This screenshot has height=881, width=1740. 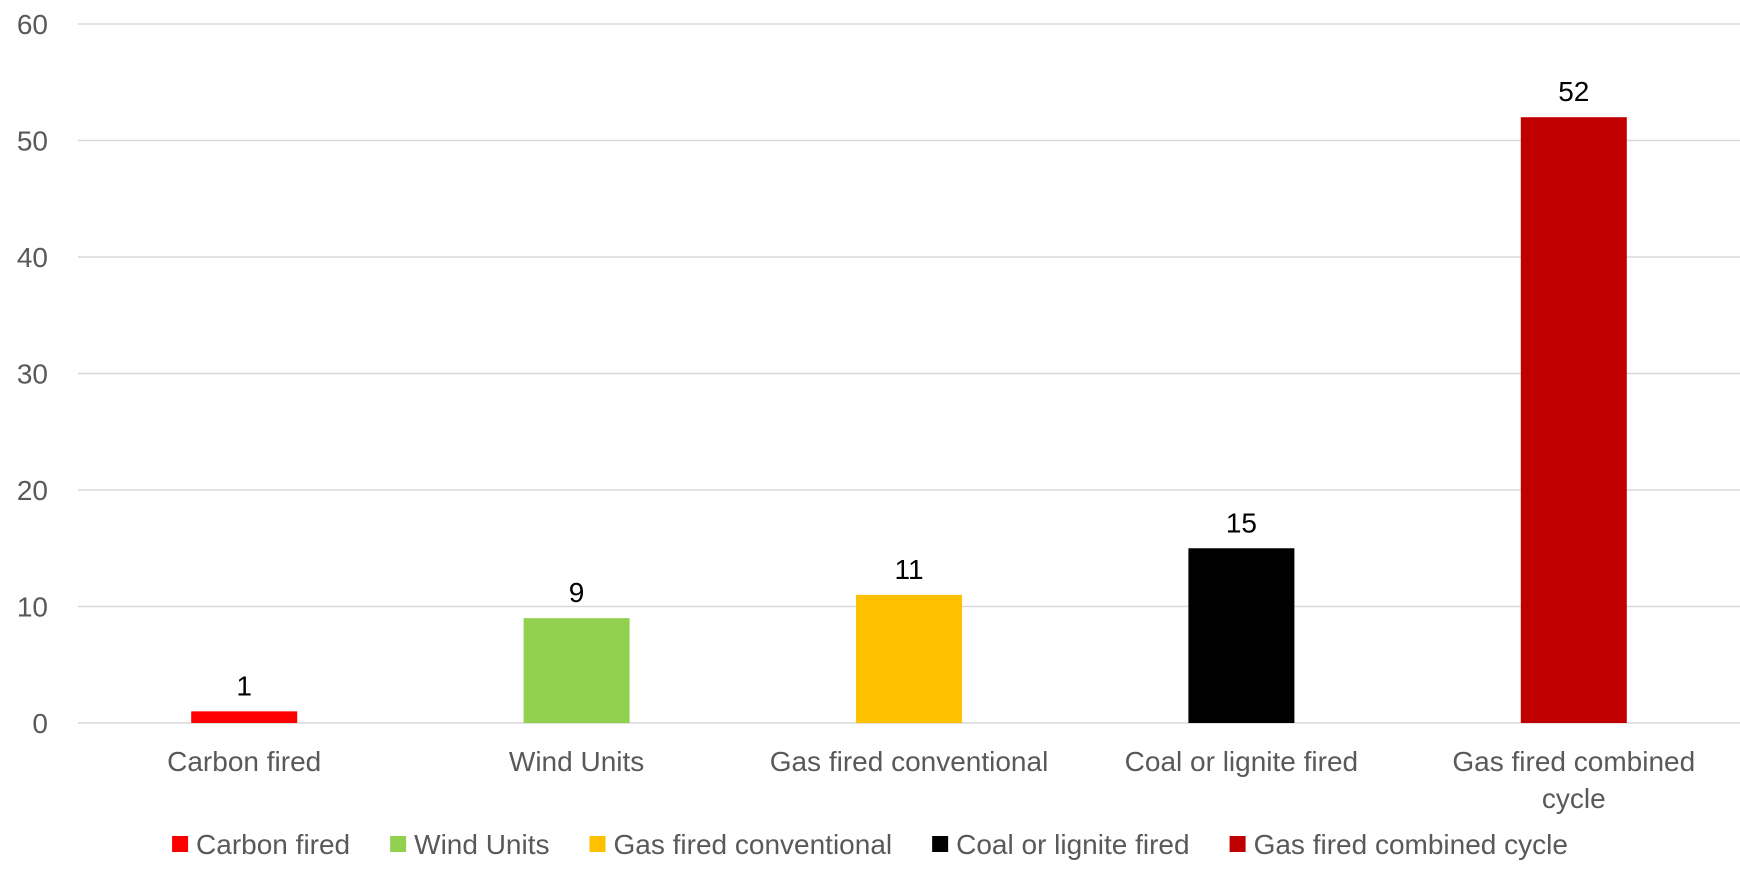 What do you see at coordinates (32, 24) in the screenshot?
I see `y-tick-label: 60` at bounding box center [32, 24].